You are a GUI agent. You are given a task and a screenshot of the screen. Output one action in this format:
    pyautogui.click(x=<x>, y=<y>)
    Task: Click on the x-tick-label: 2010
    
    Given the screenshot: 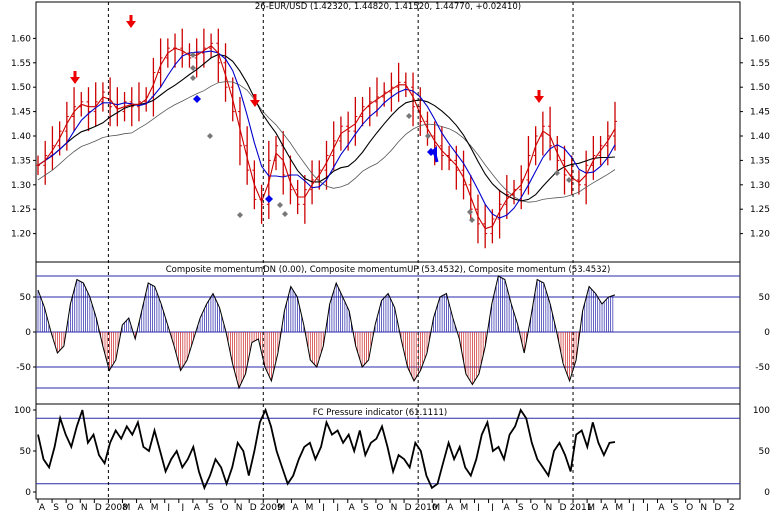 What is the action you would take?
    pyautogui.click(x=426, y=507)
    